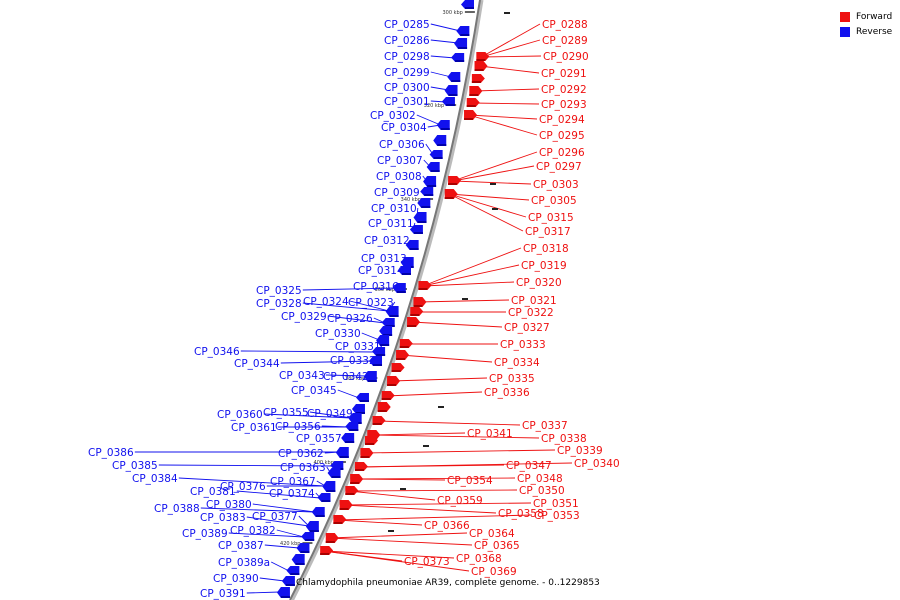 The width and height of the screenshot is (900, 600). I want to click on gene-label: CP_0320, so click(539, 283).